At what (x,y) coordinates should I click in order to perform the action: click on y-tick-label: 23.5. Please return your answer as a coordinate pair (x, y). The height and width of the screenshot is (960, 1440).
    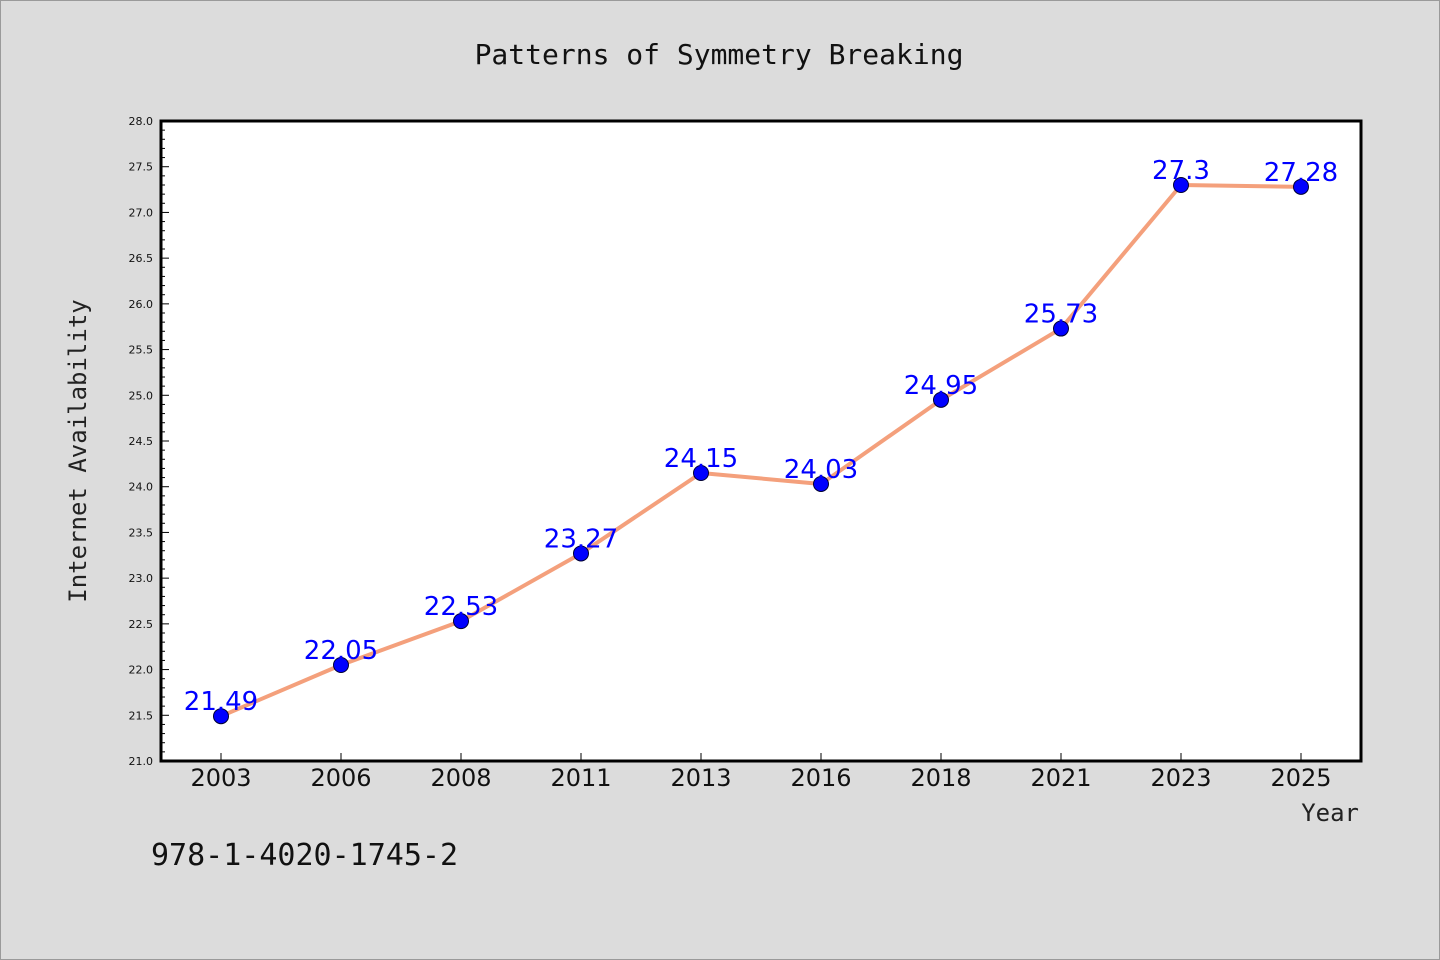
    Looking at the image, I should click on (141, 532).